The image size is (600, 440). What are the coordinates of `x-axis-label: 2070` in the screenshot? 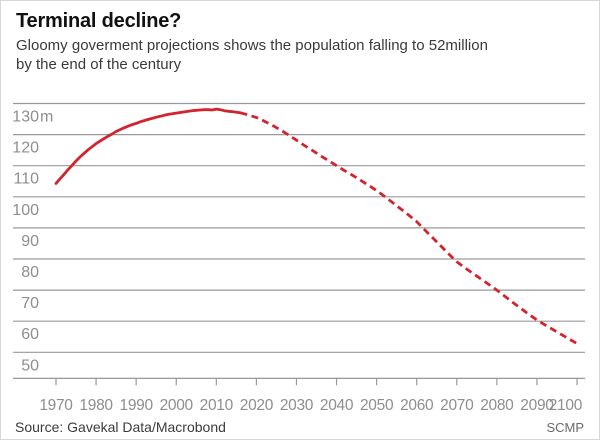 It's located at (457, 405).